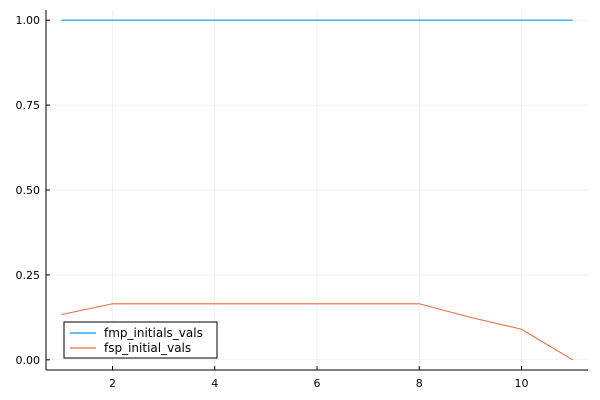  Describe the element at coordinates (112, 383) in the screenshot. I see `x-tick-label: 2` at that location.